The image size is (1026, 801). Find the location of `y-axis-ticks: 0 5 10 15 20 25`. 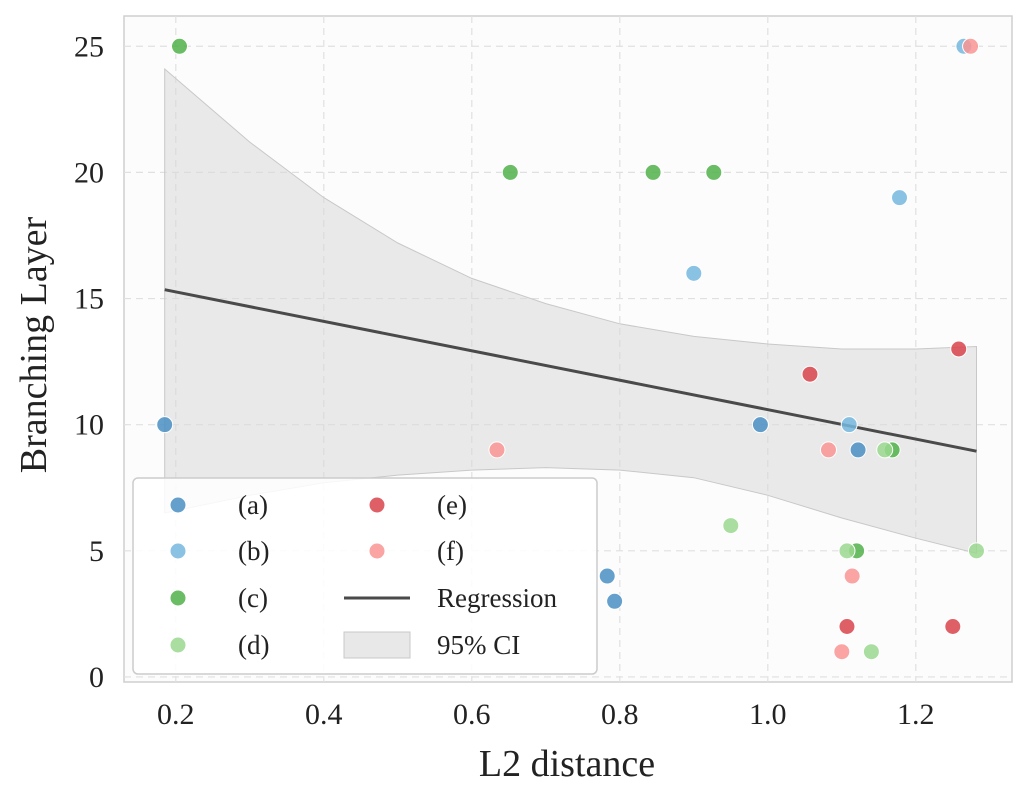

y-axis-ticks: 0 5 10 15 20 25 is located at coordinates (89, 362).